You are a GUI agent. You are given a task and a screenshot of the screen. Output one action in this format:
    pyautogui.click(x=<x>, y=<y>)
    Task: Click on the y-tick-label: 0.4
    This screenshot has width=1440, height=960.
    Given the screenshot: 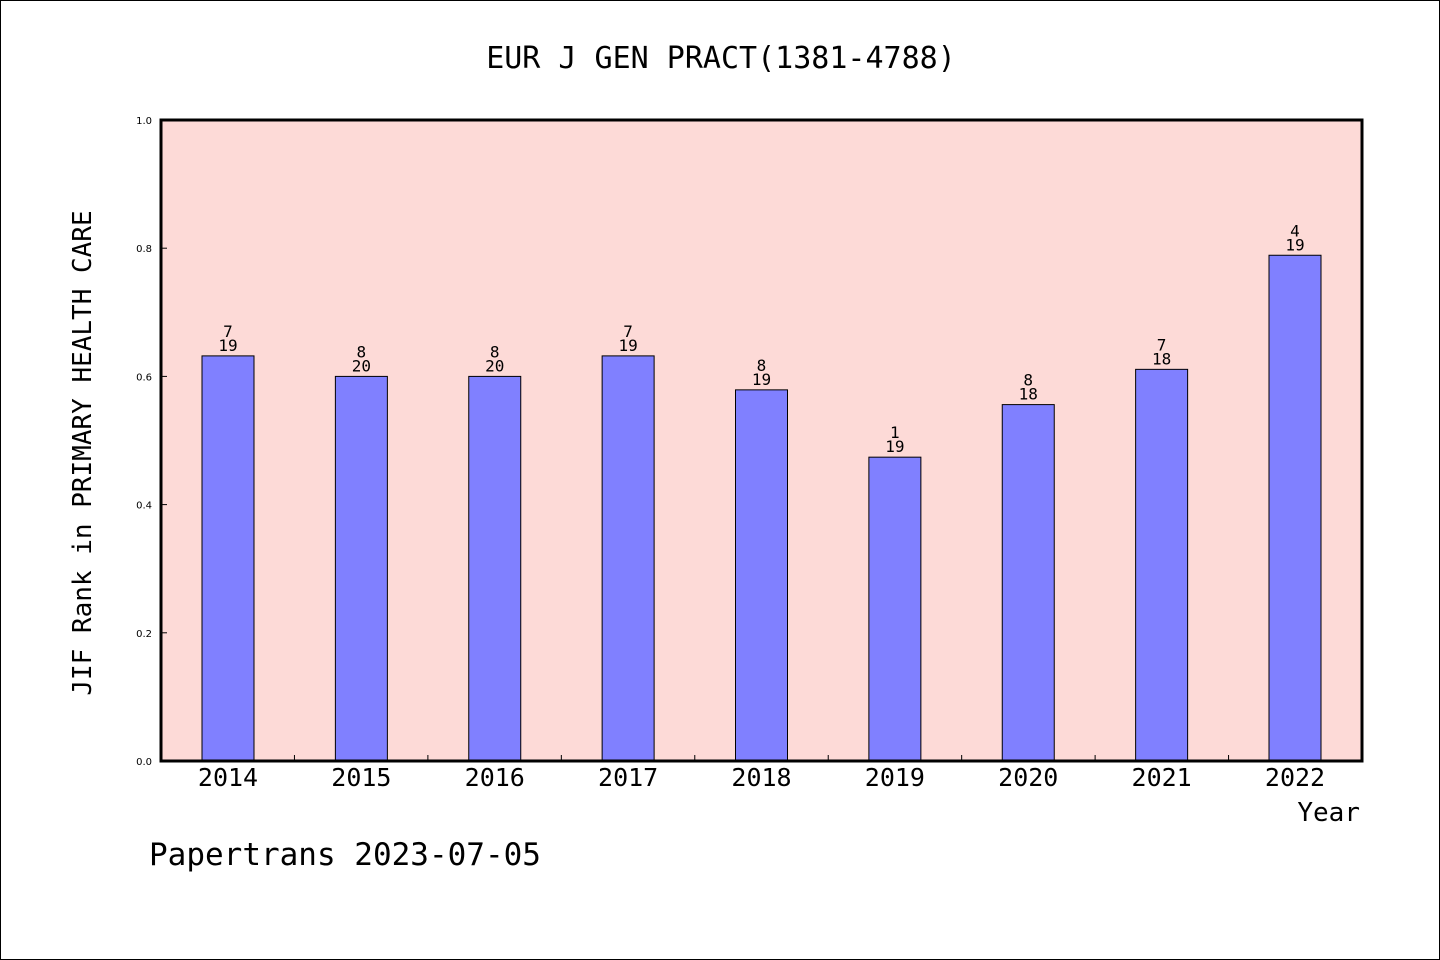 What is the action you would take?
    pyautogui.click(x=144, y=506)
    